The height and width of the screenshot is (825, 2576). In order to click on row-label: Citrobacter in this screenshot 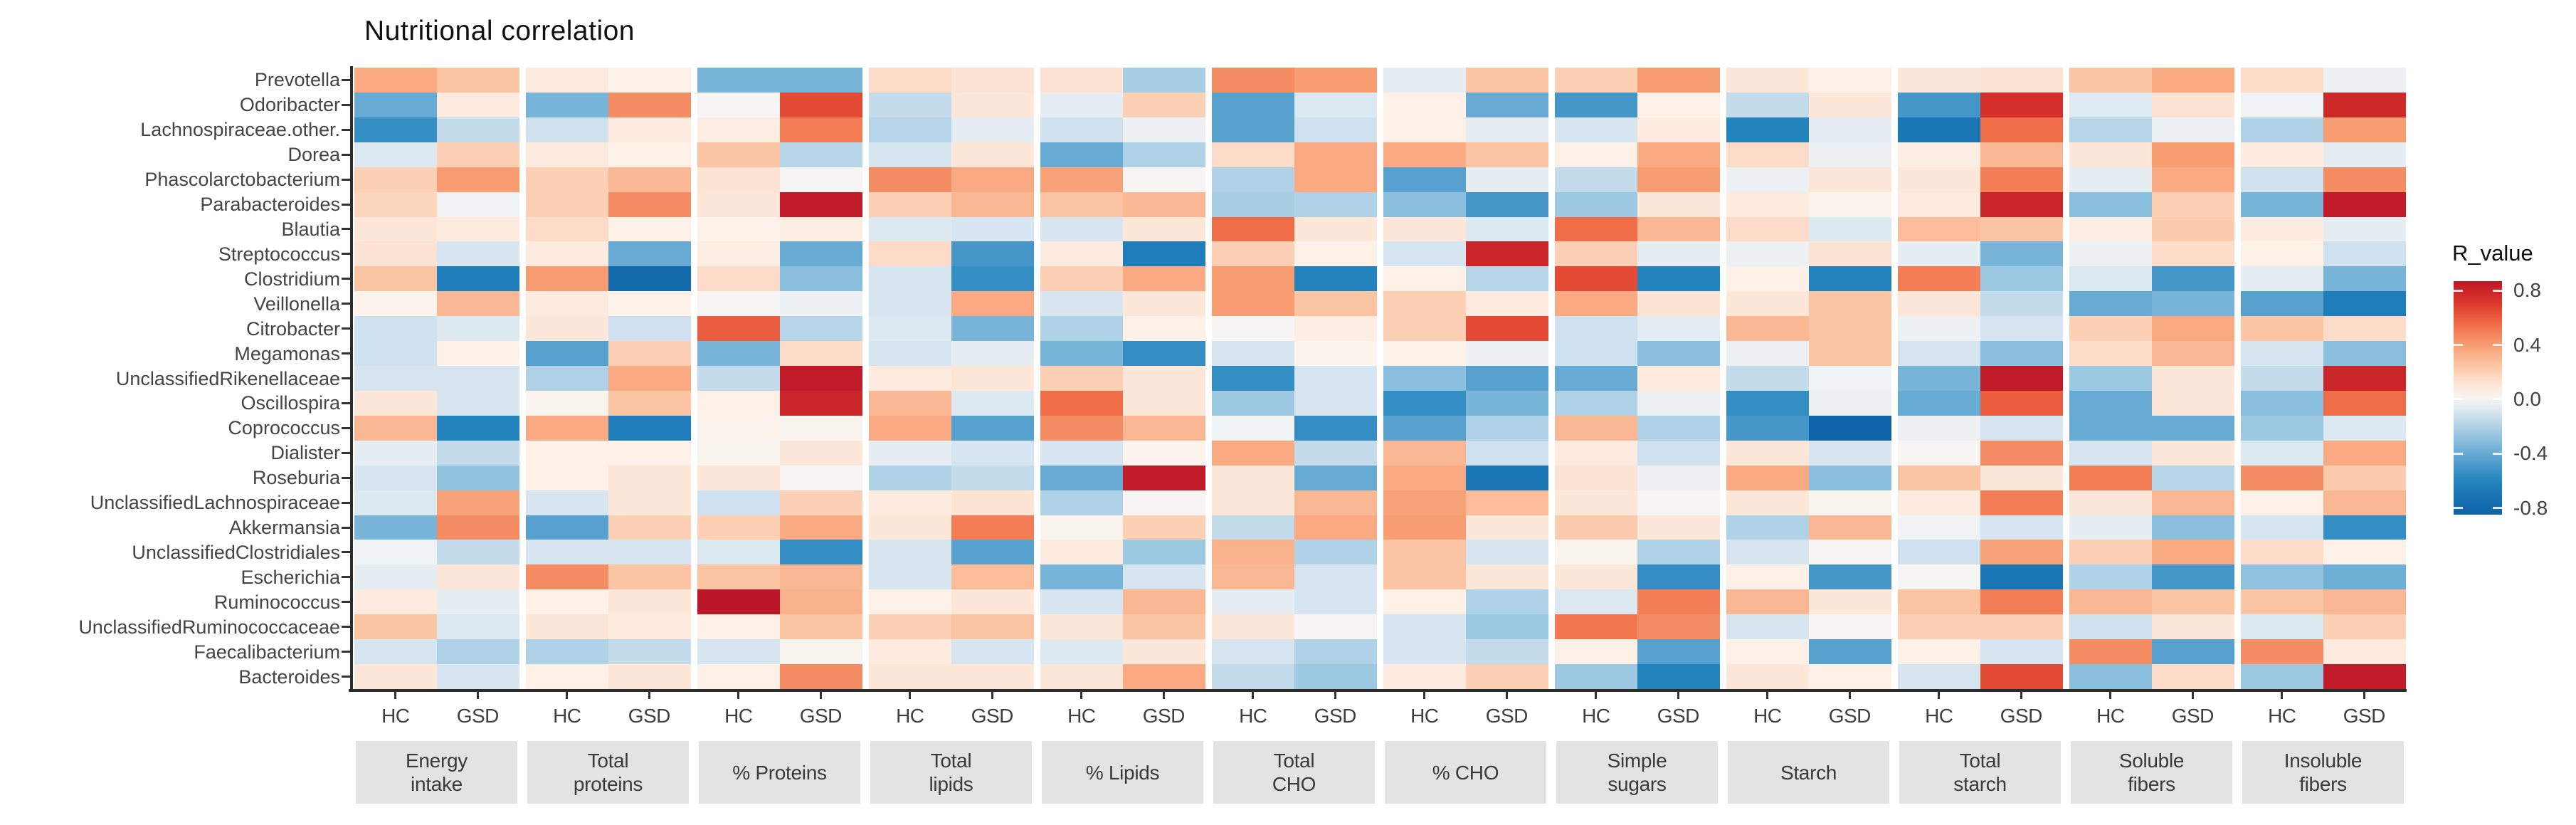, I will do `click(293, 328)`.